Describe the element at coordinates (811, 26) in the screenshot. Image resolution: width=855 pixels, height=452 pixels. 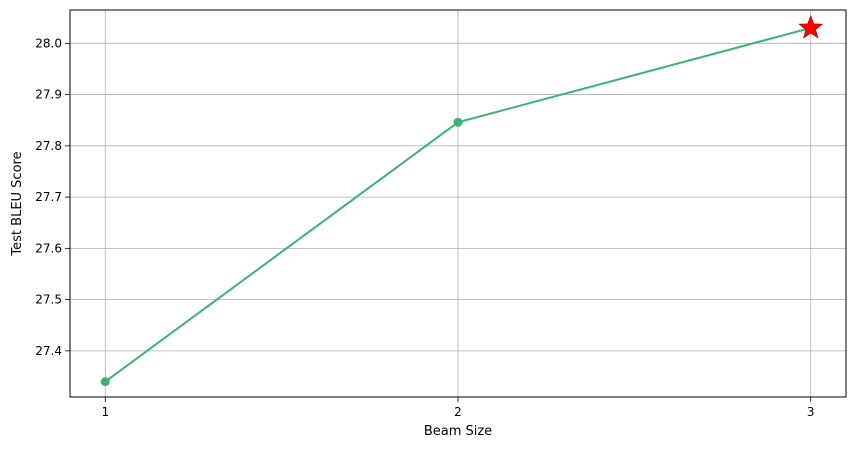
I see `best-point-star-marker` at that location.